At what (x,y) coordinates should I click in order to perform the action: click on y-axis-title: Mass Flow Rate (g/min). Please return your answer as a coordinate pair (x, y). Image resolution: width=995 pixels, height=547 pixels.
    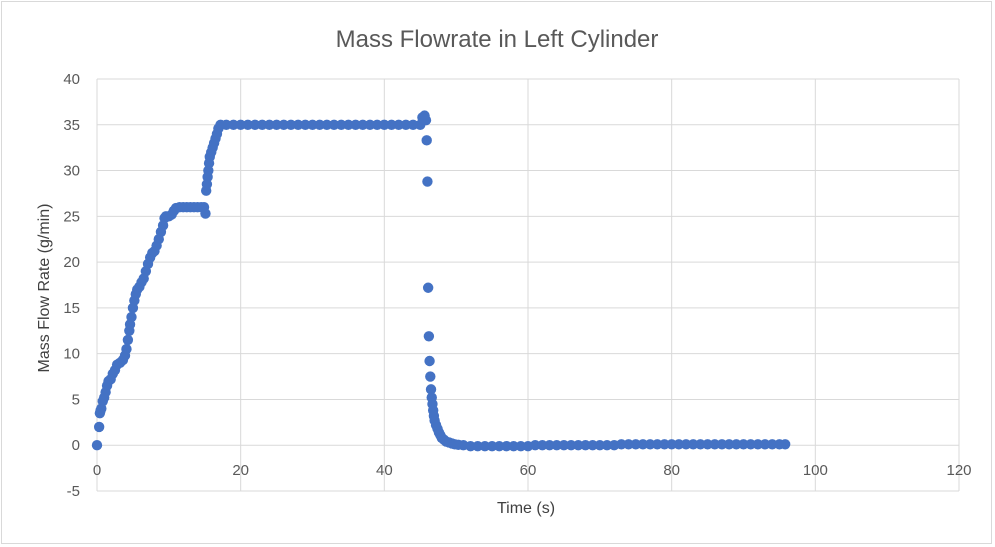
    Looking at the image, I should click on (44, 288).